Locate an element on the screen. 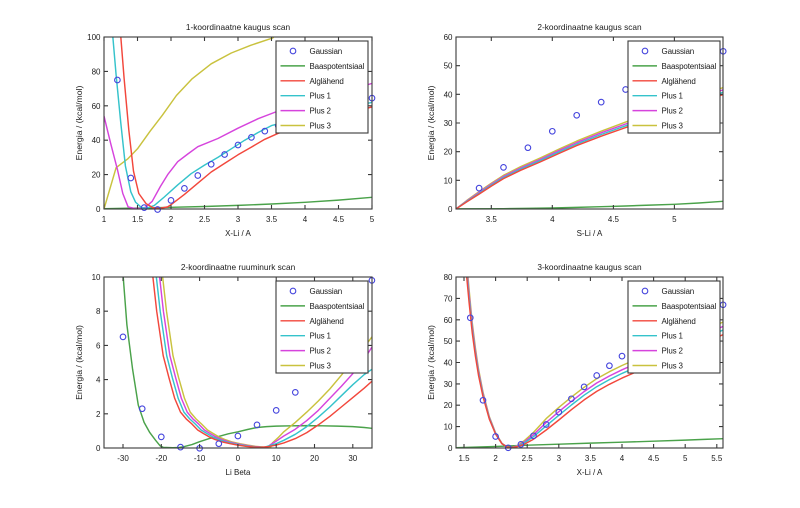 The image size is (800, 508). svg-text: S-Li / A is located at coordinates (590, 233).